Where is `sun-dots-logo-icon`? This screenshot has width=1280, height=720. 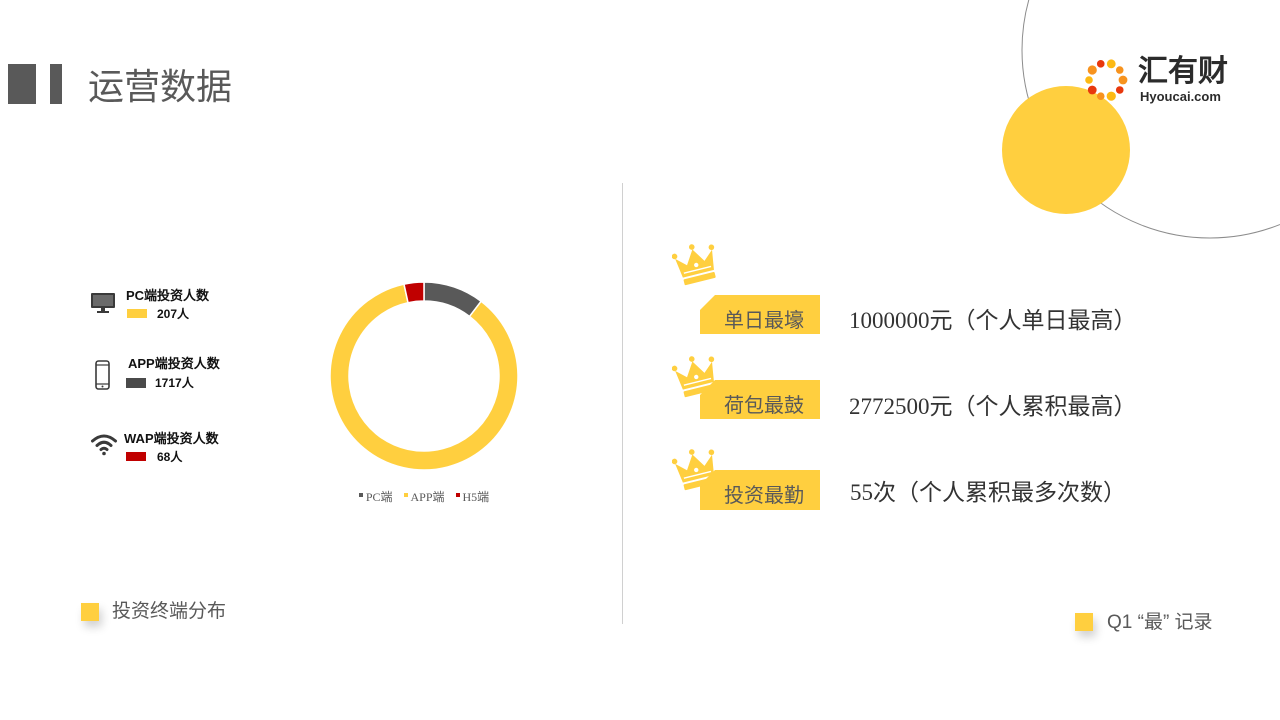 sun-dots-logo-icon is located at coordinates (1106, 80).